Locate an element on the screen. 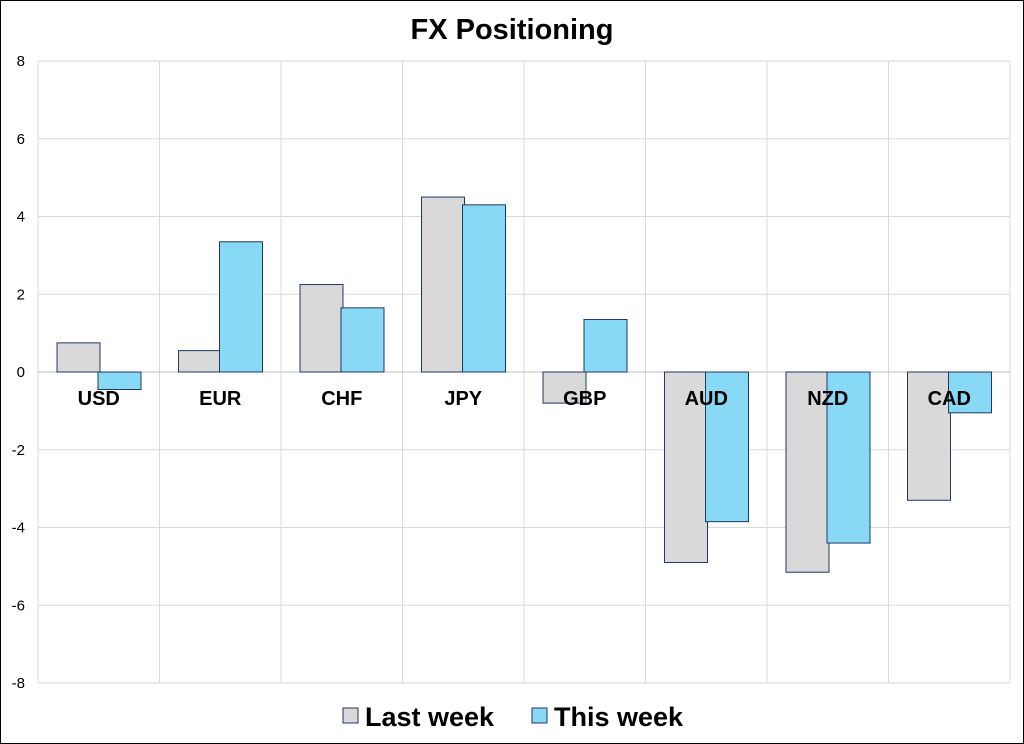  bar-jpy-this-week is located at coordinates (484, 288).